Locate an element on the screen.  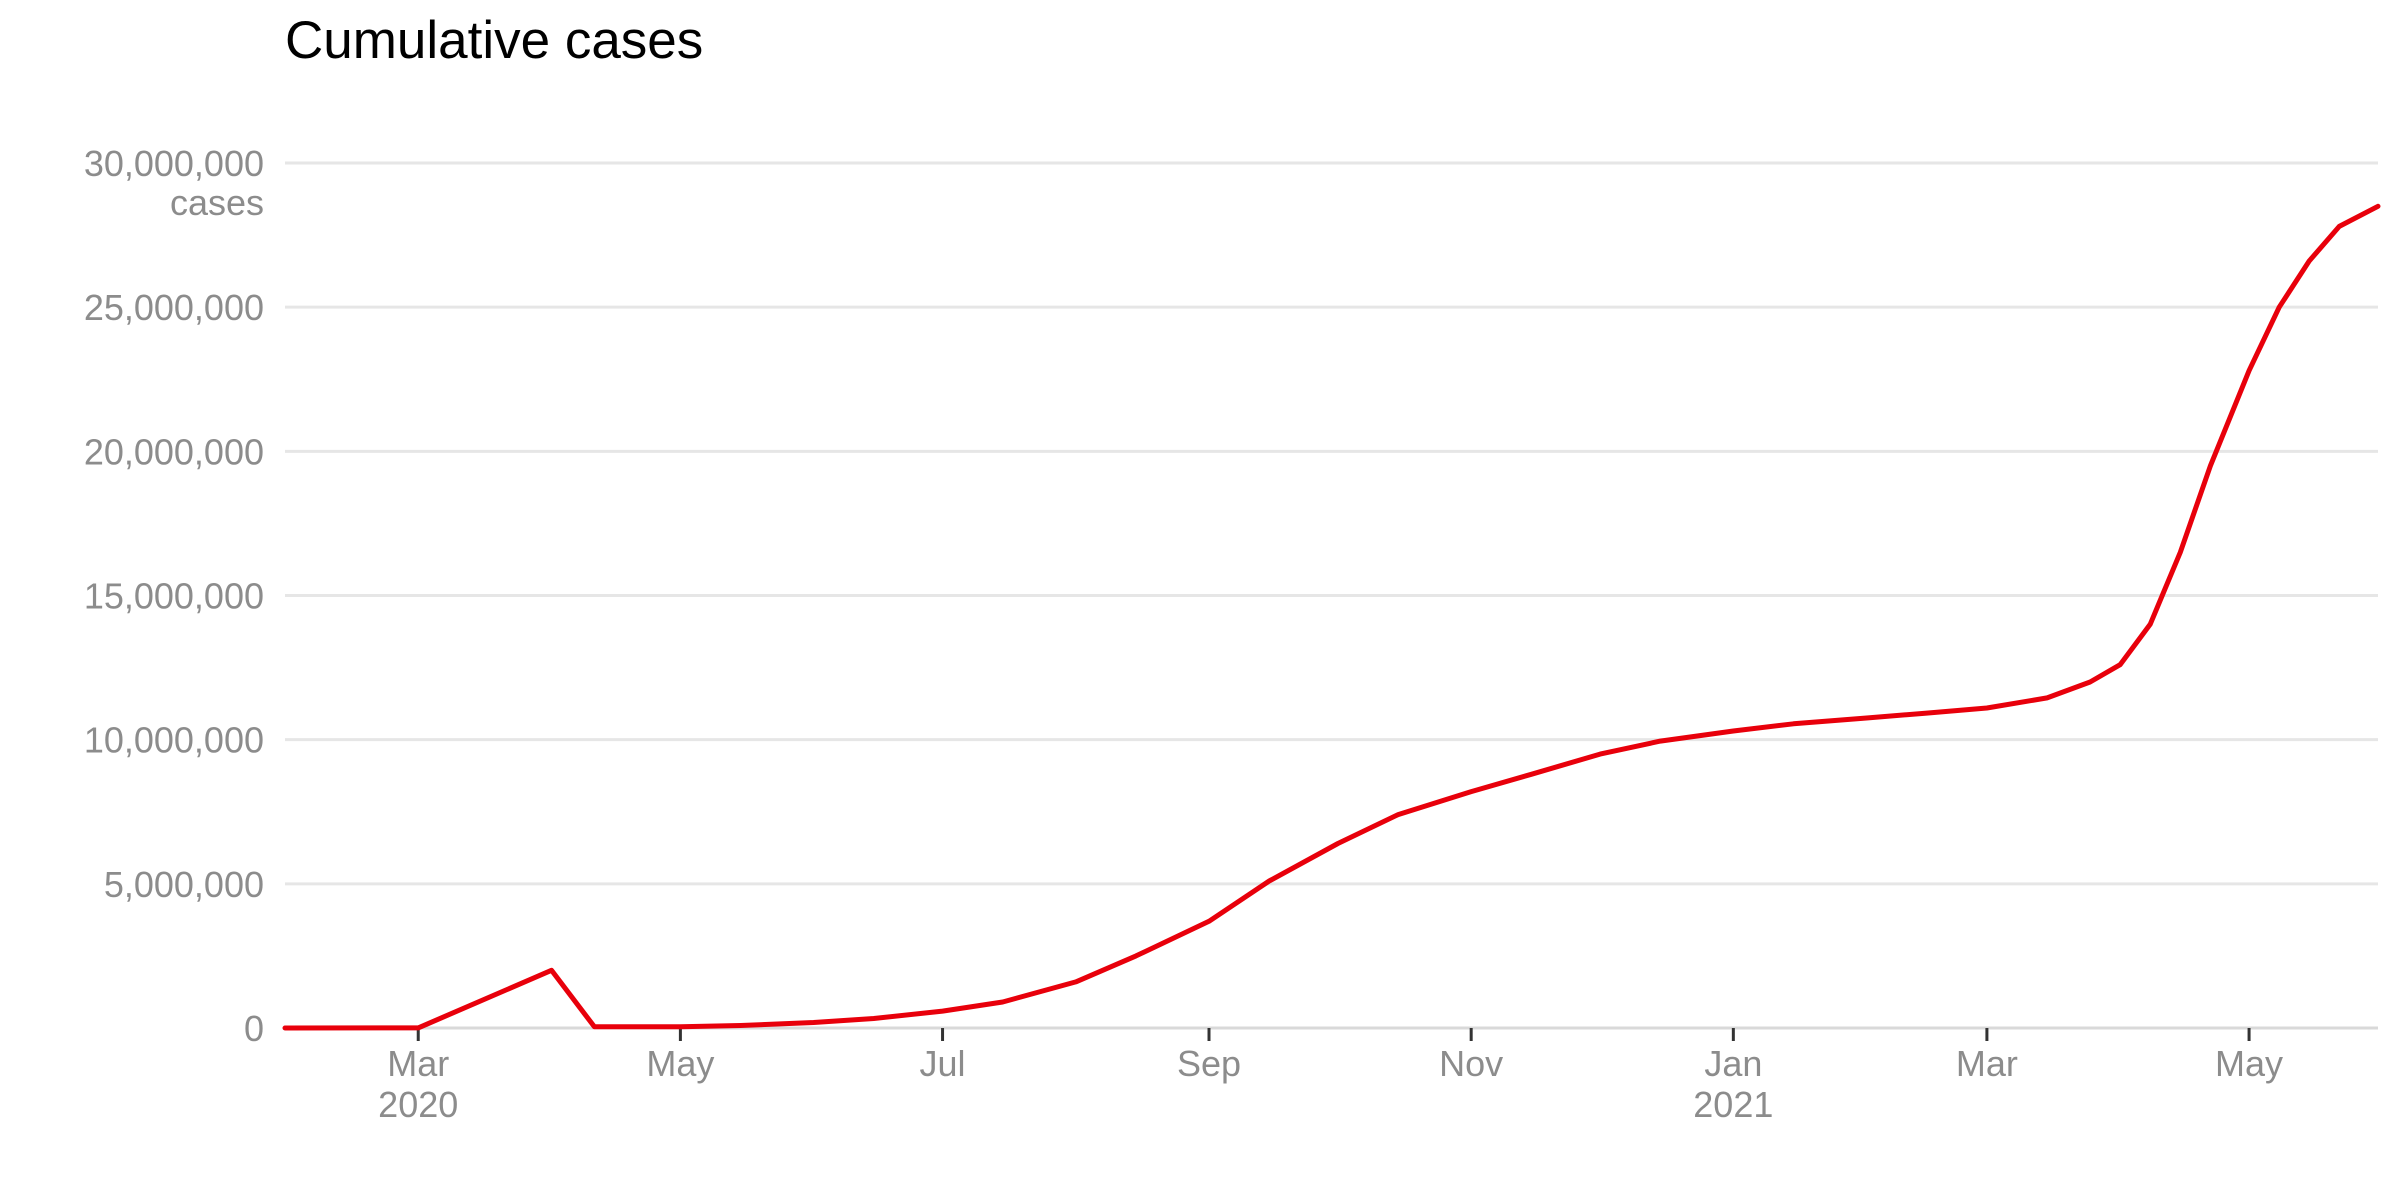
x-tick-label: Sep is located at coordinates (1209, 1063).